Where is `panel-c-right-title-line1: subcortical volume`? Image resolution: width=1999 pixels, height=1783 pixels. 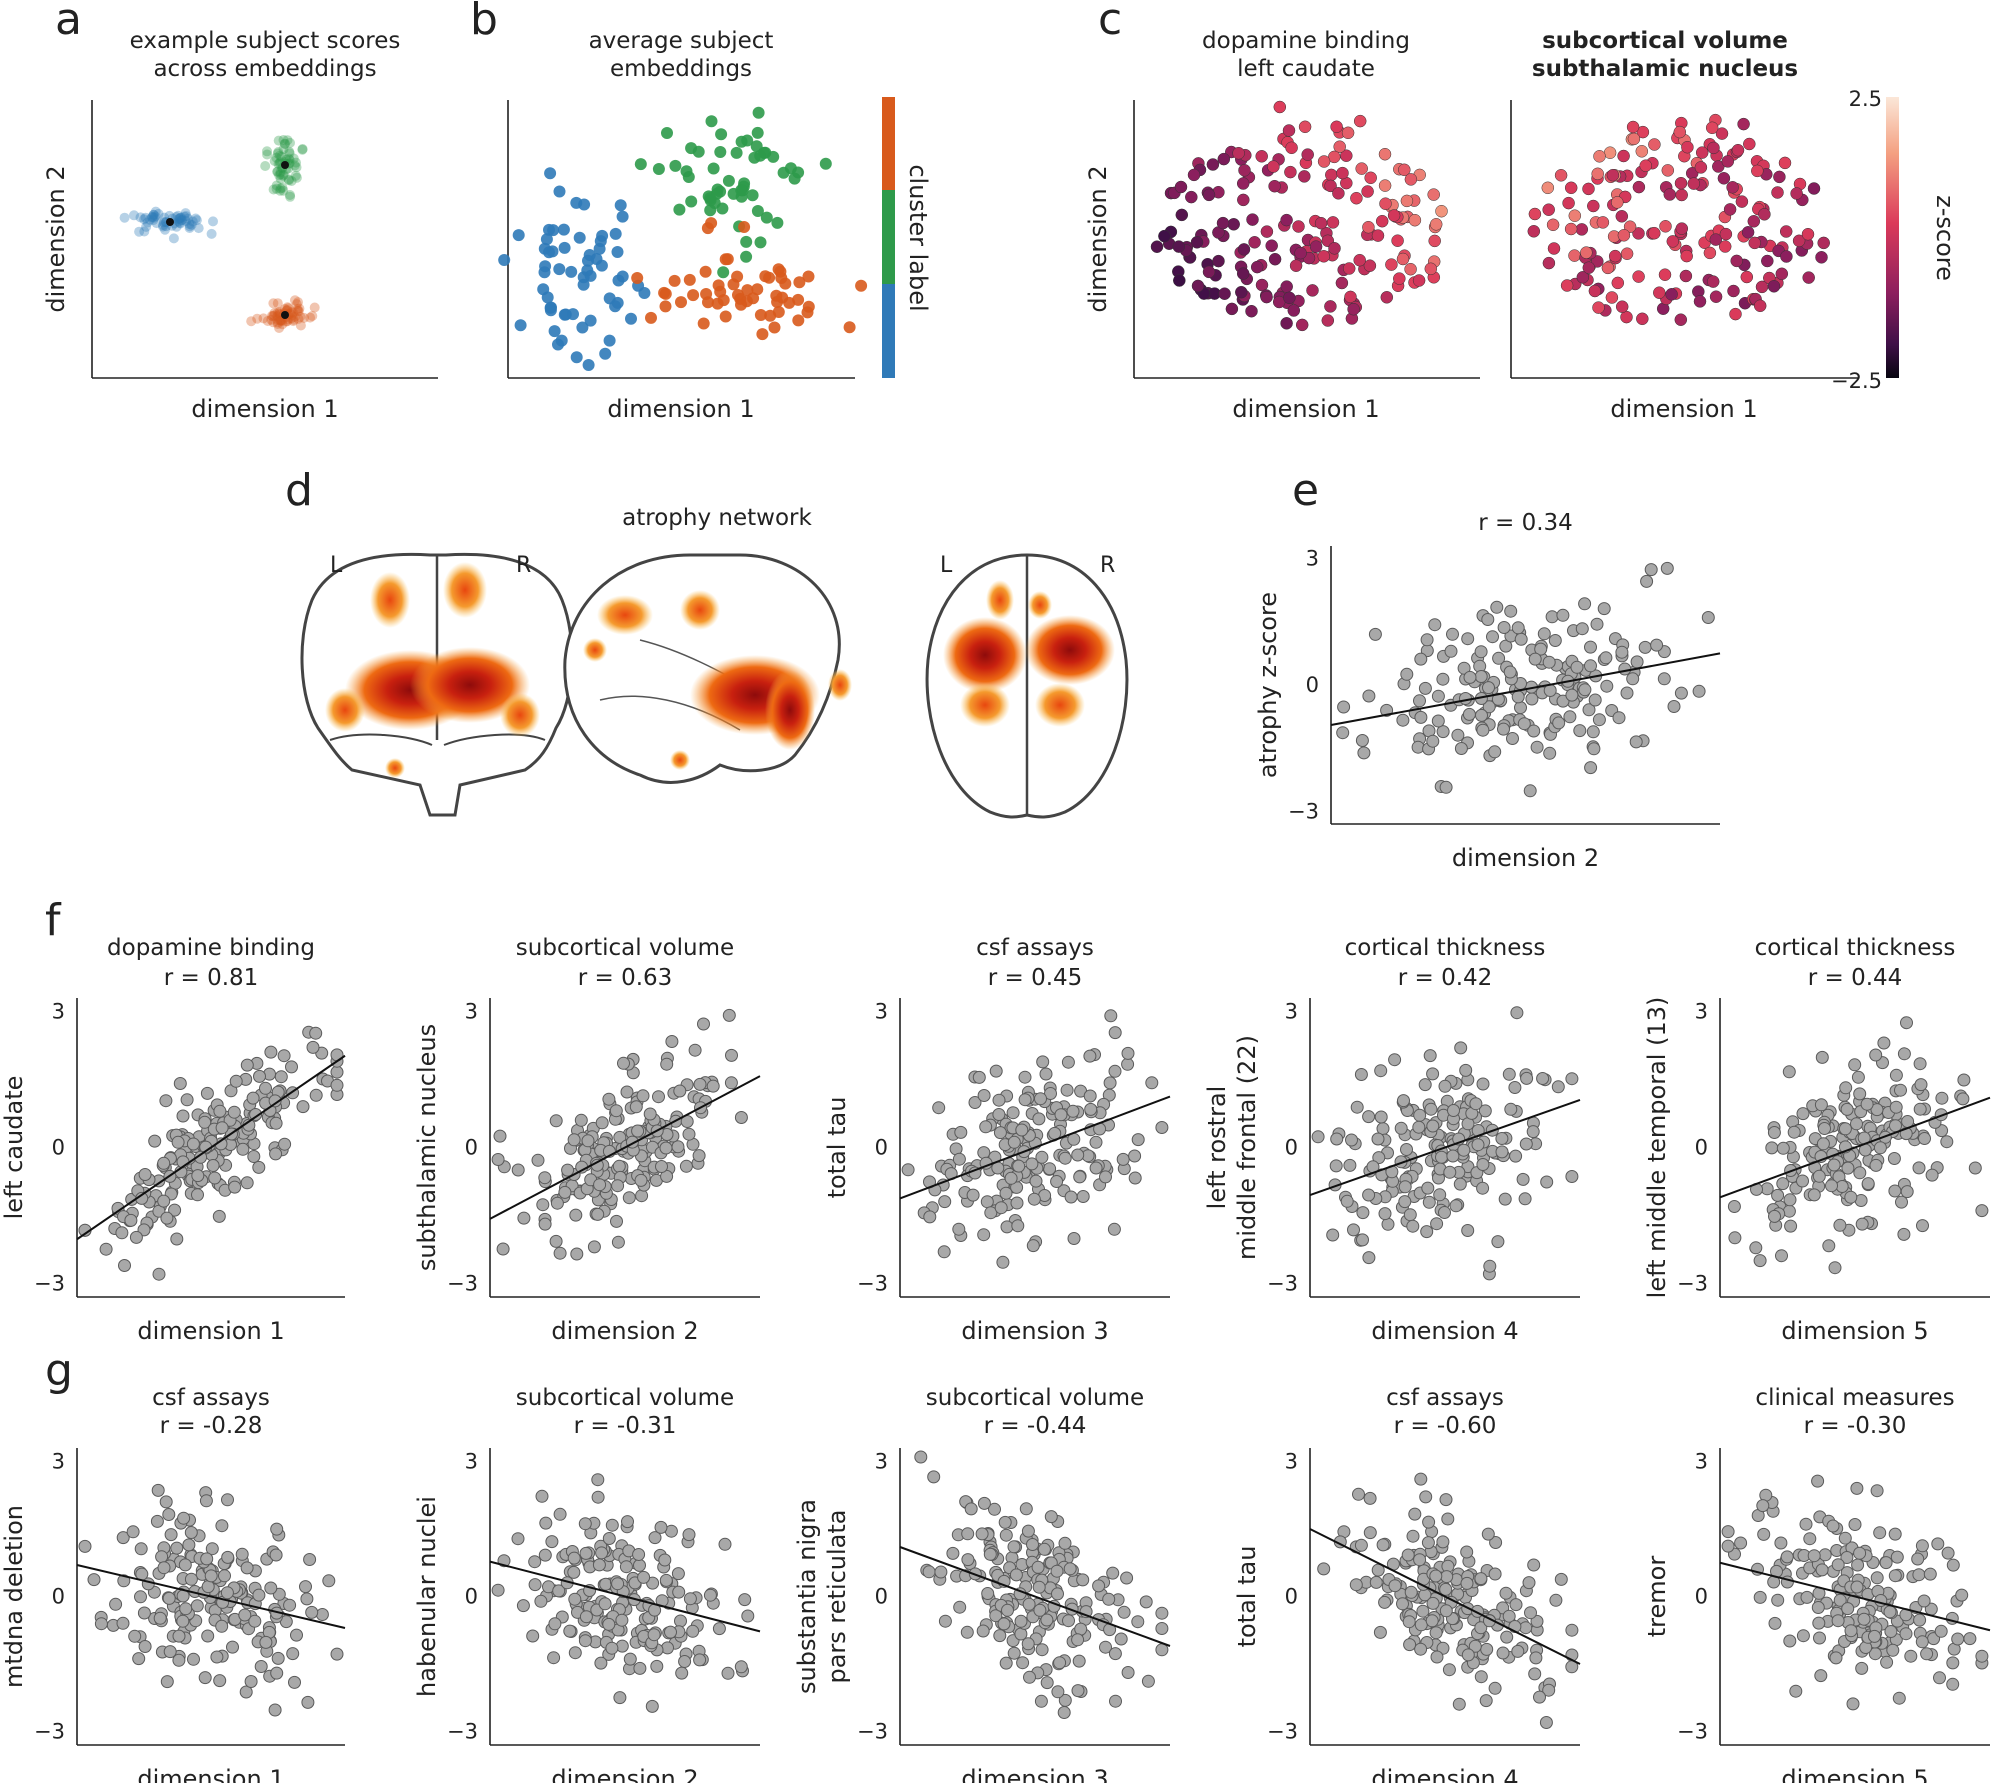 panel-c-right-title-line1: subcortical volume is located at coordinates (1665, 41).